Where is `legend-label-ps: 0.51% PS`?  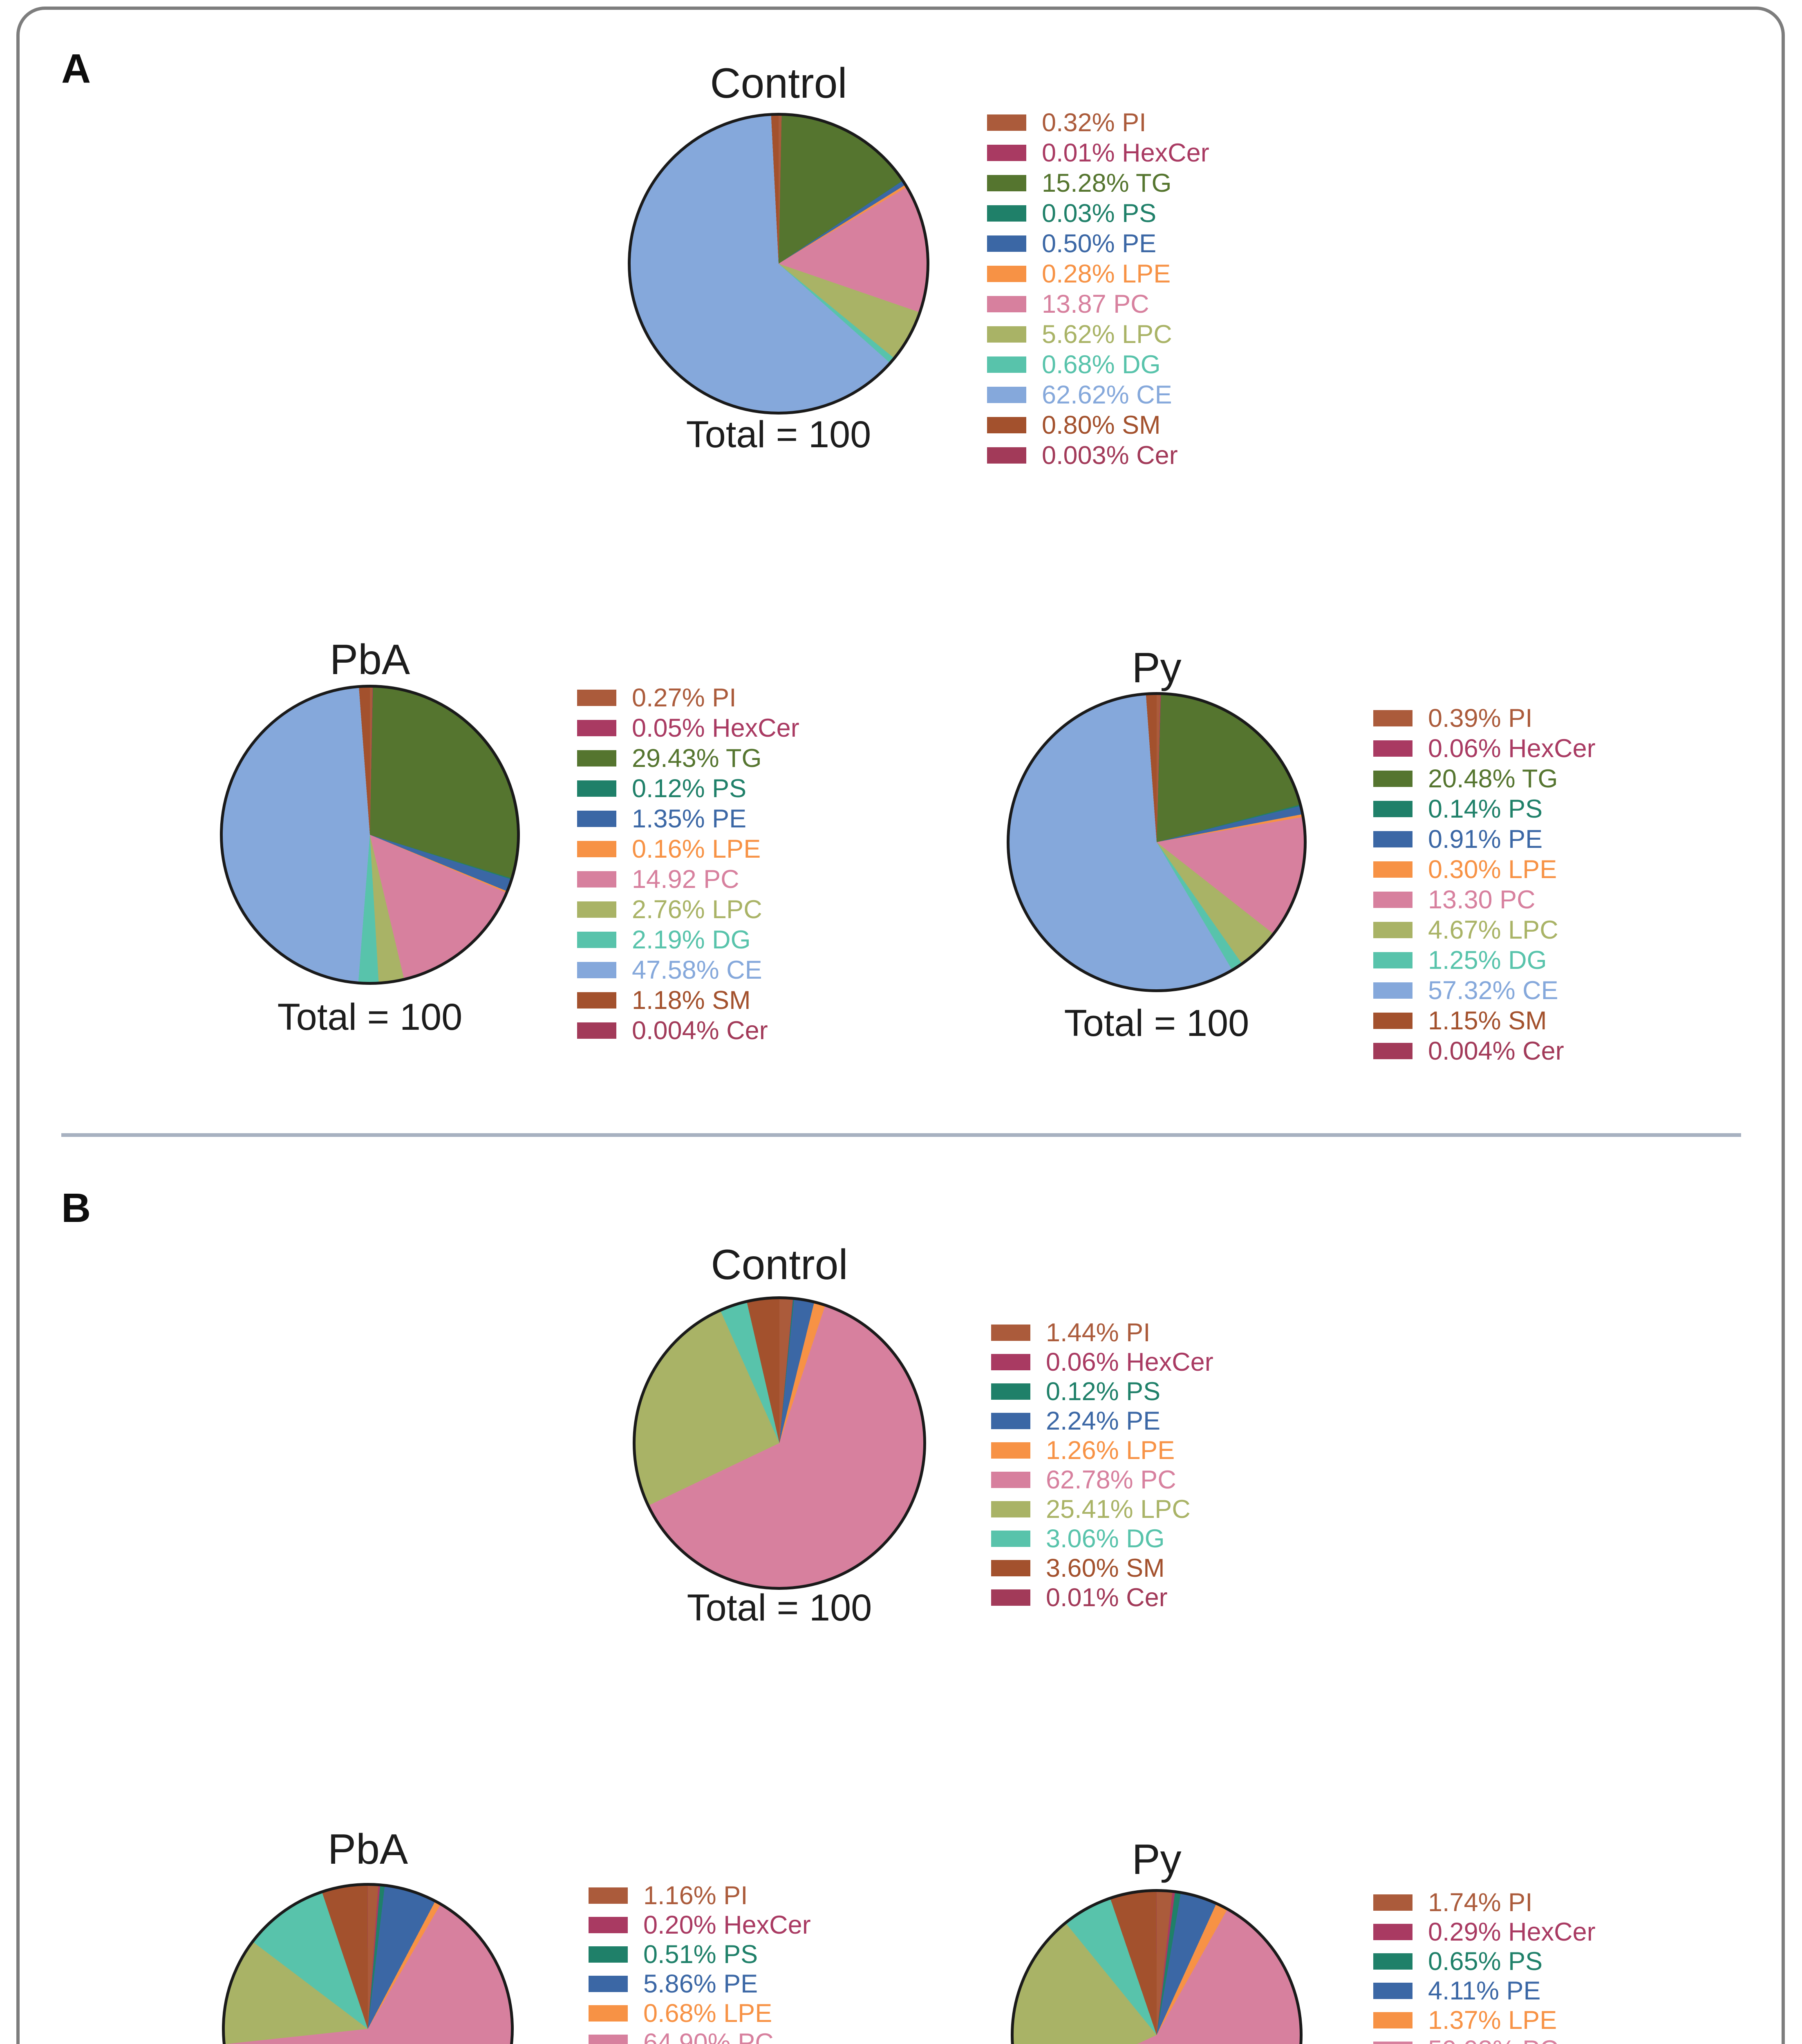 legend-label-ps: 0.51% PS is located at coordinates (700, 1954).